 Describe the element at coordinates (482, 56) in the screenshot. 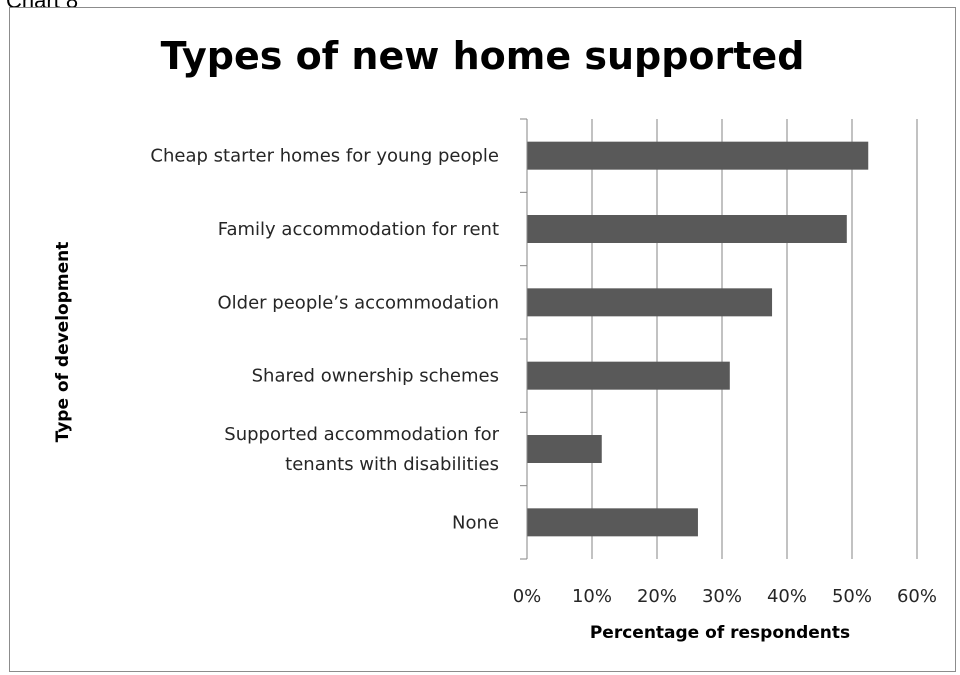

I see `chart-title: Types of new home supported` at that location.